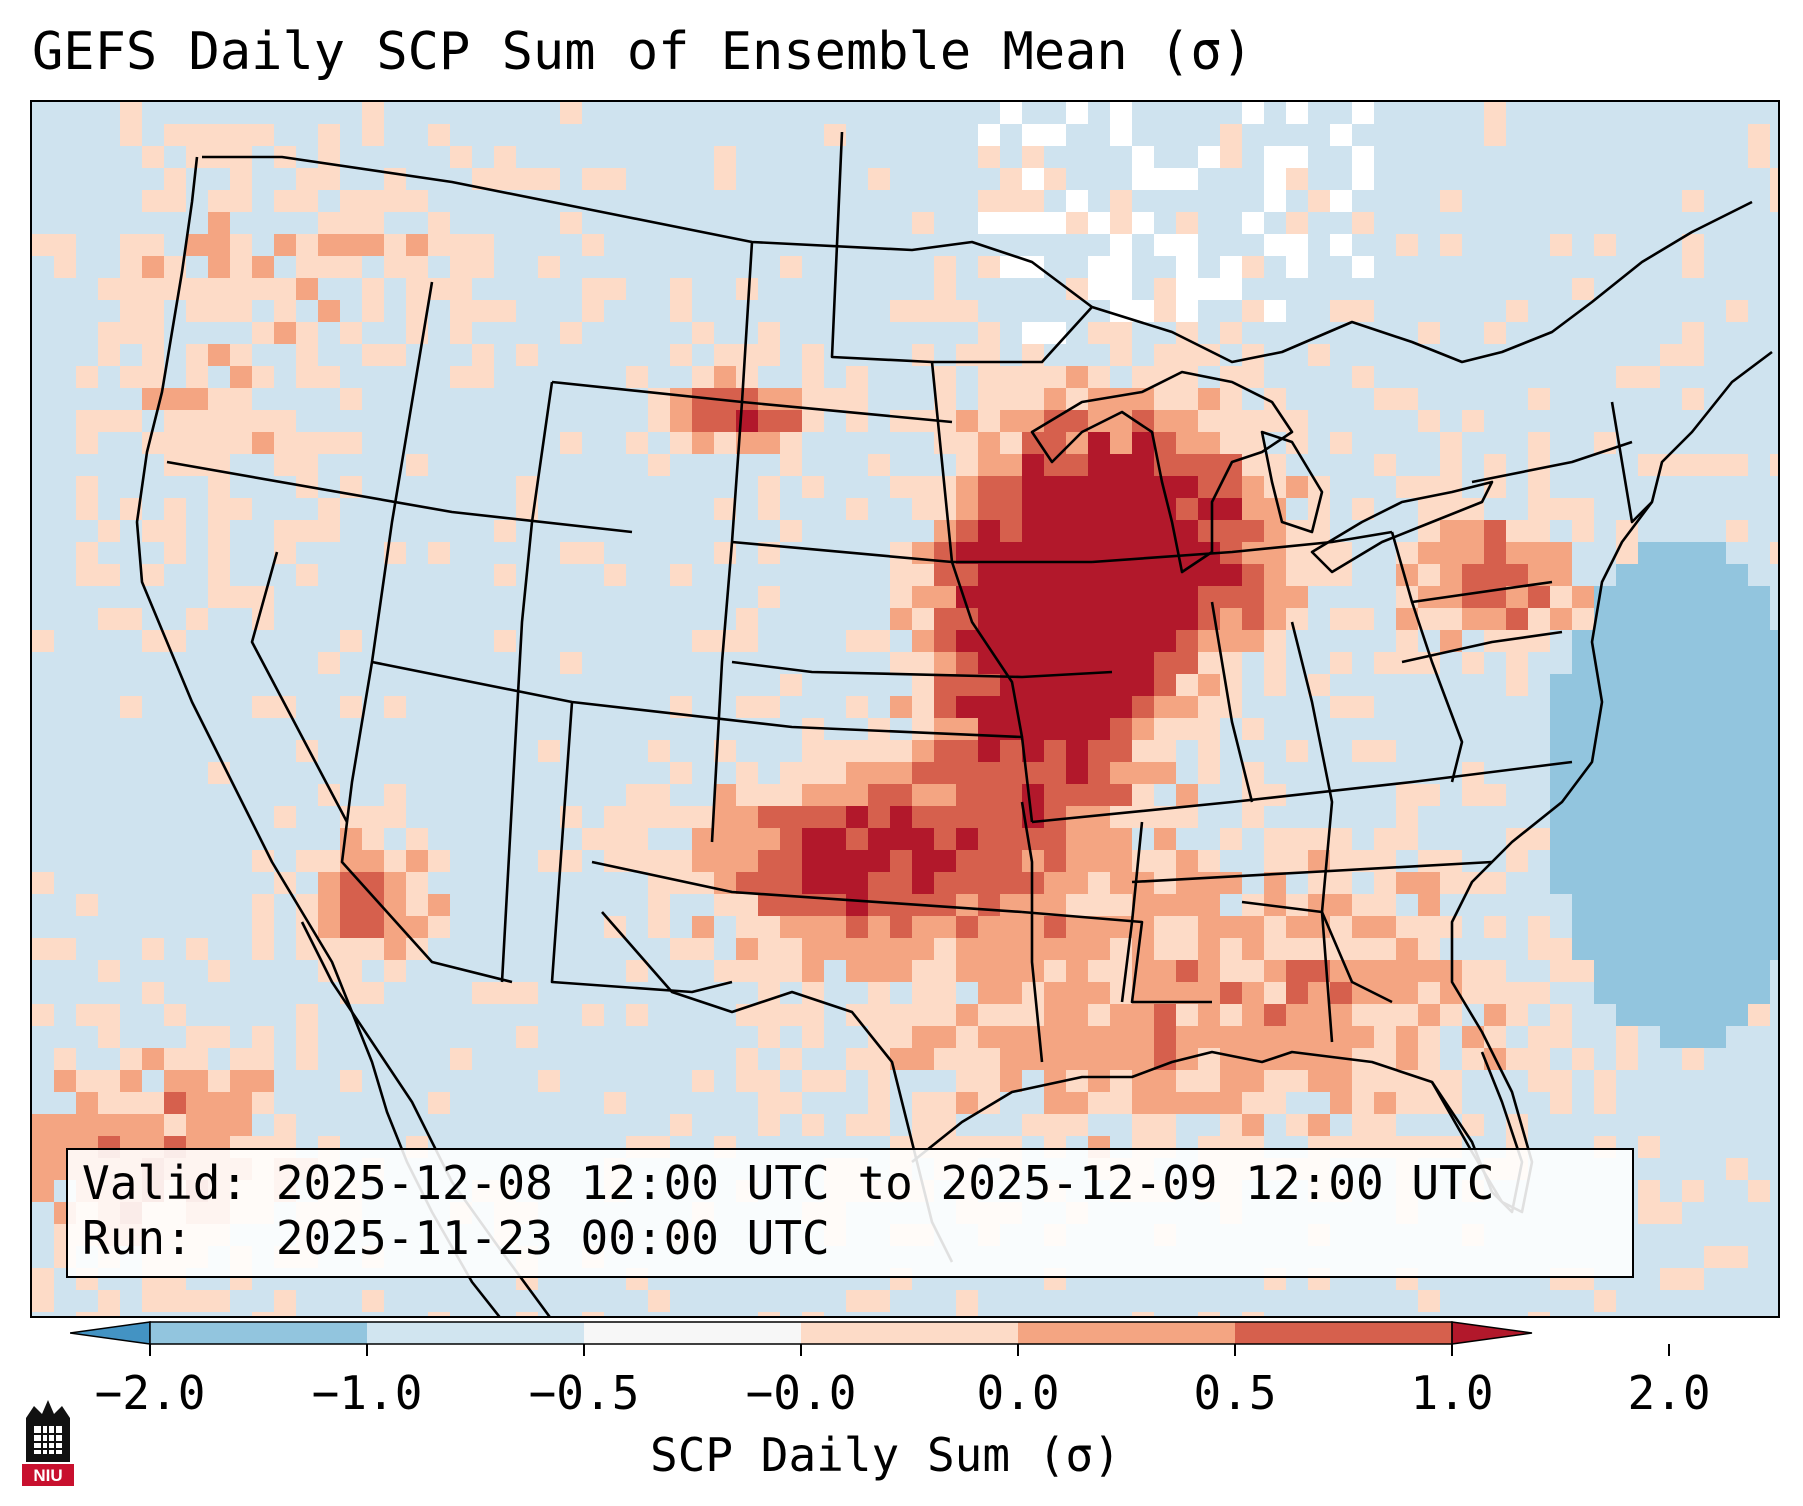  I want to click on colorbar, so click(870, 1338).